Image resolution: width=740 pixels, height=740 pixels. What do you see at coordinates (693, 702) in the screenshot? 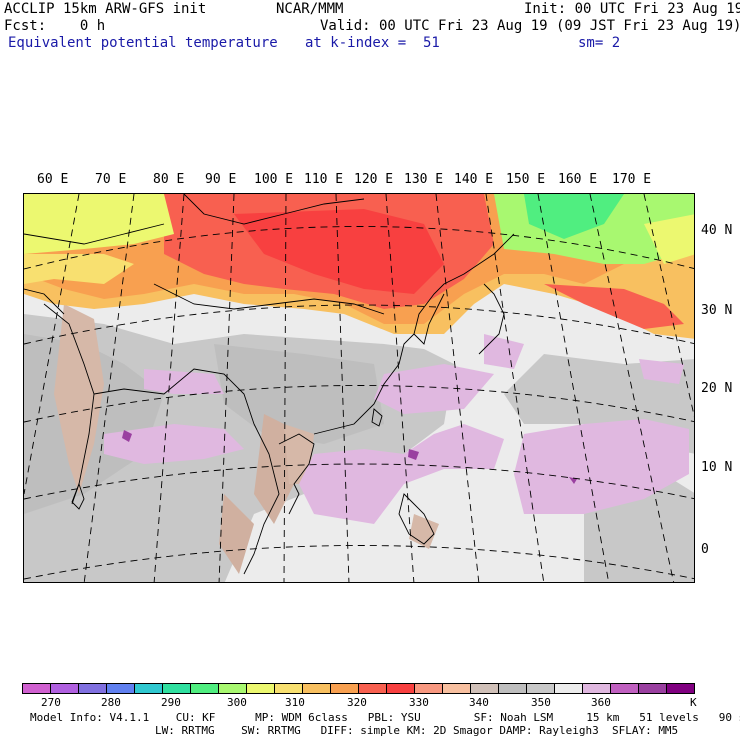
I see `colorbar-unit: K` at bounding box center [693, 702].